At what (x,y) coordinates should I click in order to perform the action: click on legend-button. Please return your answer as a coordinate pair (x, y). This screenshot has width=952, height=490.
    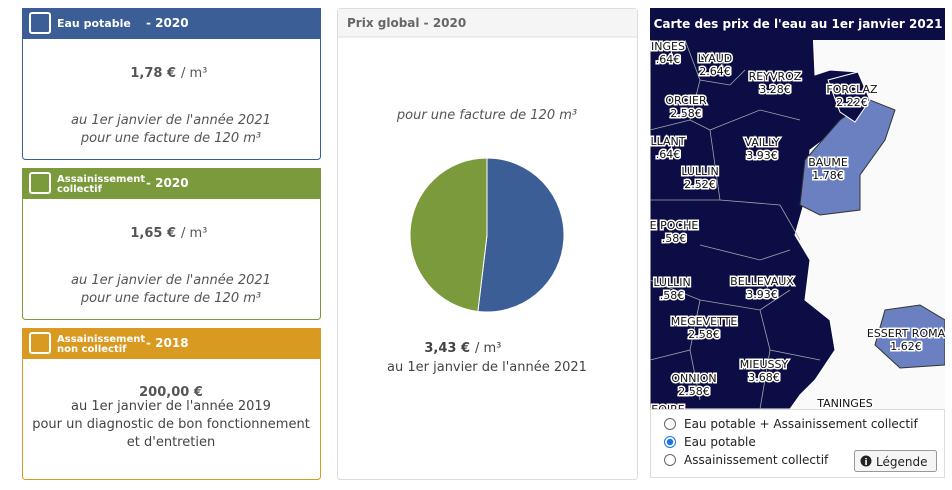
    Looking at the image, I should click on (895, 461).